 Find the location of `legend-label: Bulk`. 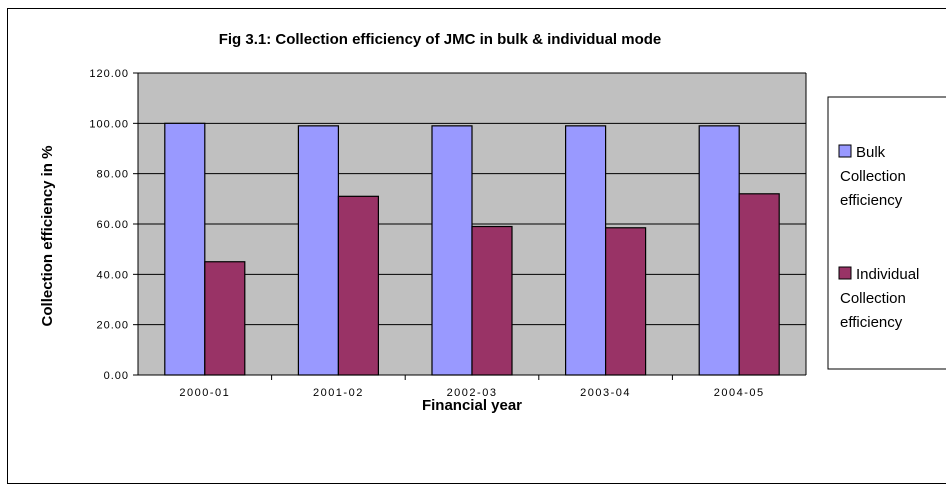

legend-label: Bulk is located at coordinates (871, 152).